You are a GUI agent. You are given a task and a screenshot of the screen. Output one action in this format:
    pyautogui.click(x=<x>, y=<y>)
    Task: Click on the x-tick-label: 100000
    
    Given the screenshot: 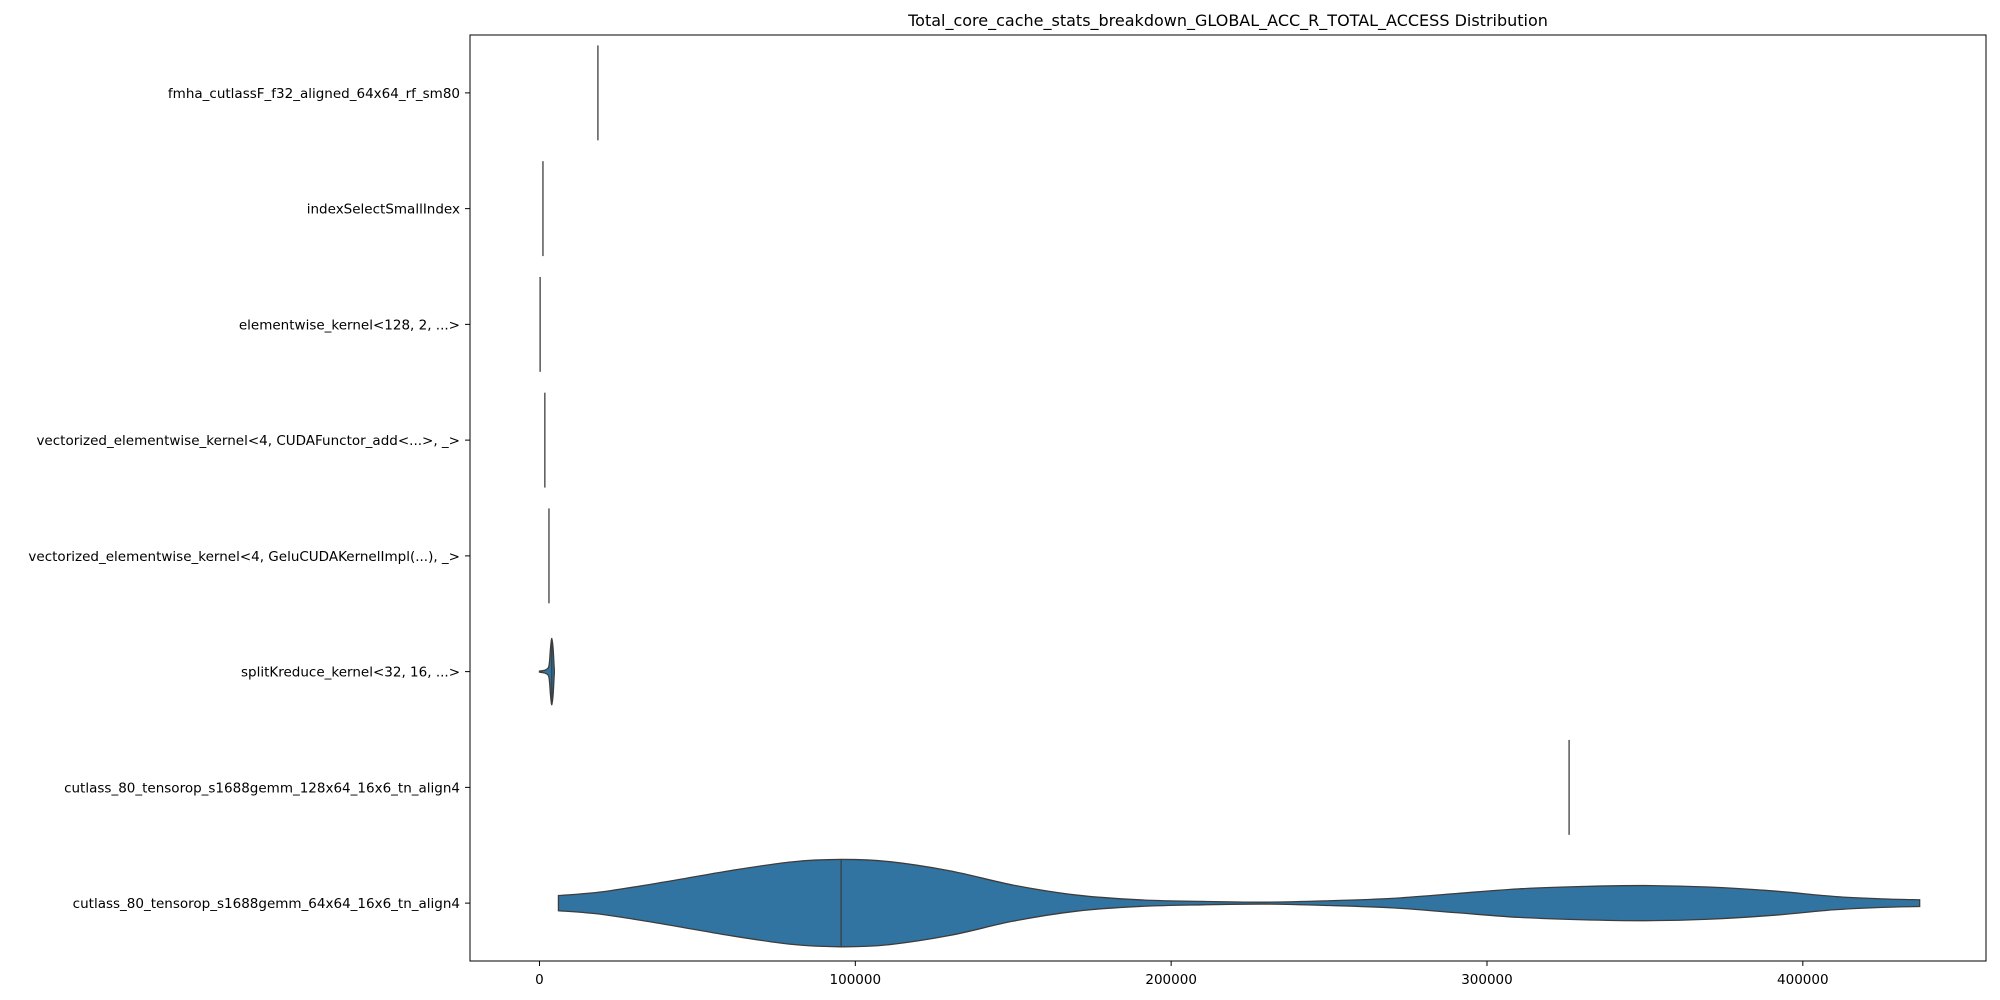 What is the action you would take?
    pyautogui.click(x=856, y=980)
    